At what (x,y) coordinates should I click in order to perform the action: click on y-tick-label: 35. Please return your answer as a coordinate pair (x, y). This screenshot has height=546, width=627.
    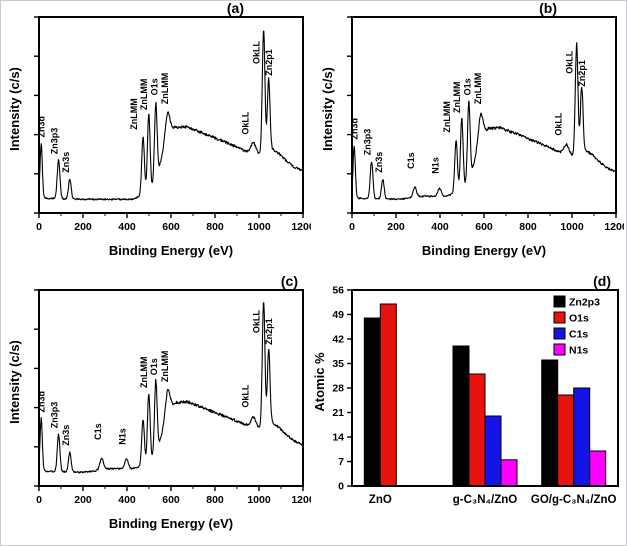
    Looking at the image, I should click on (338, 364).